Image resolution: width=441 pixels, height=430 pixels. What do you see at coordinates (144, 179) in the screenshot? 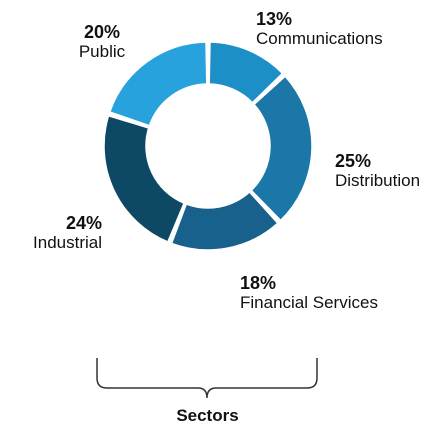
I see `slice-industrial` at bounding box center [144, 179].